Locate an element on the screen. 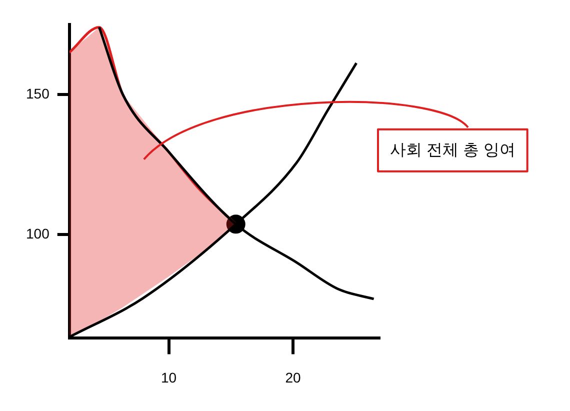 The height and width of the screenshot is (411, 570). text: 사회 전체 총 잉여 is located at coordinates (453, 150).